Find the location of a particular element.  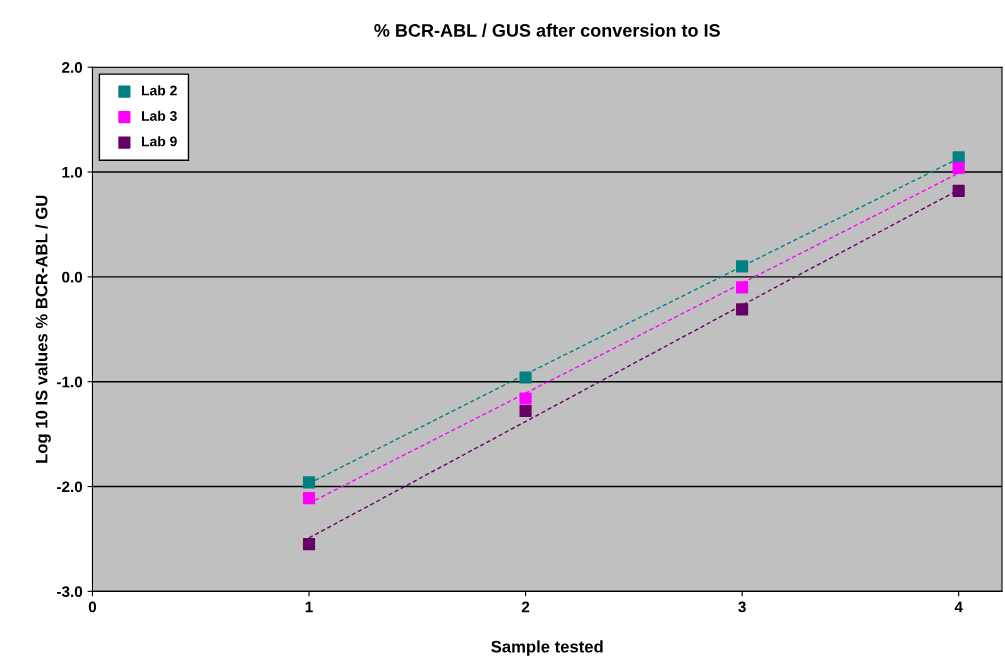

y-tick-label: -3.0 is located at coordinates (70, 592).